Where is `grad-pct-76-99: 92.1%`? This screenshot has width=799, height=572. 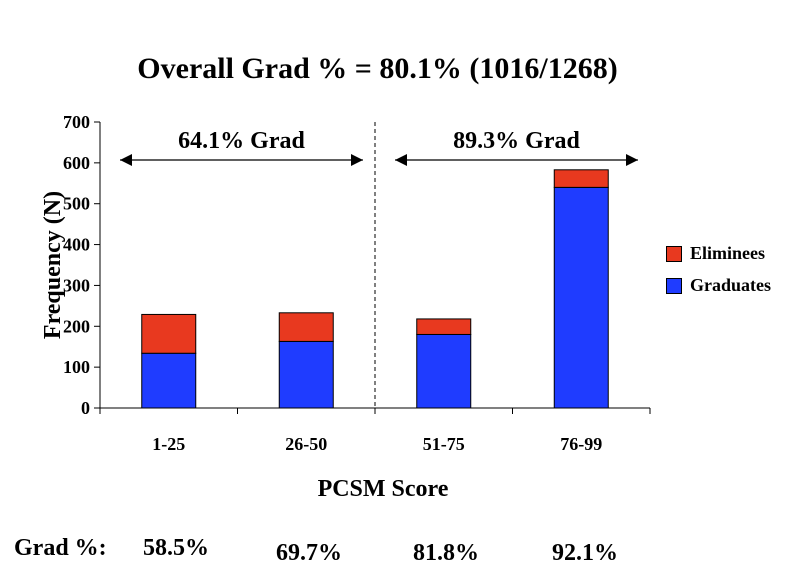 grad-pct-76-99: 92.1% is located at coordinates (585, 553).